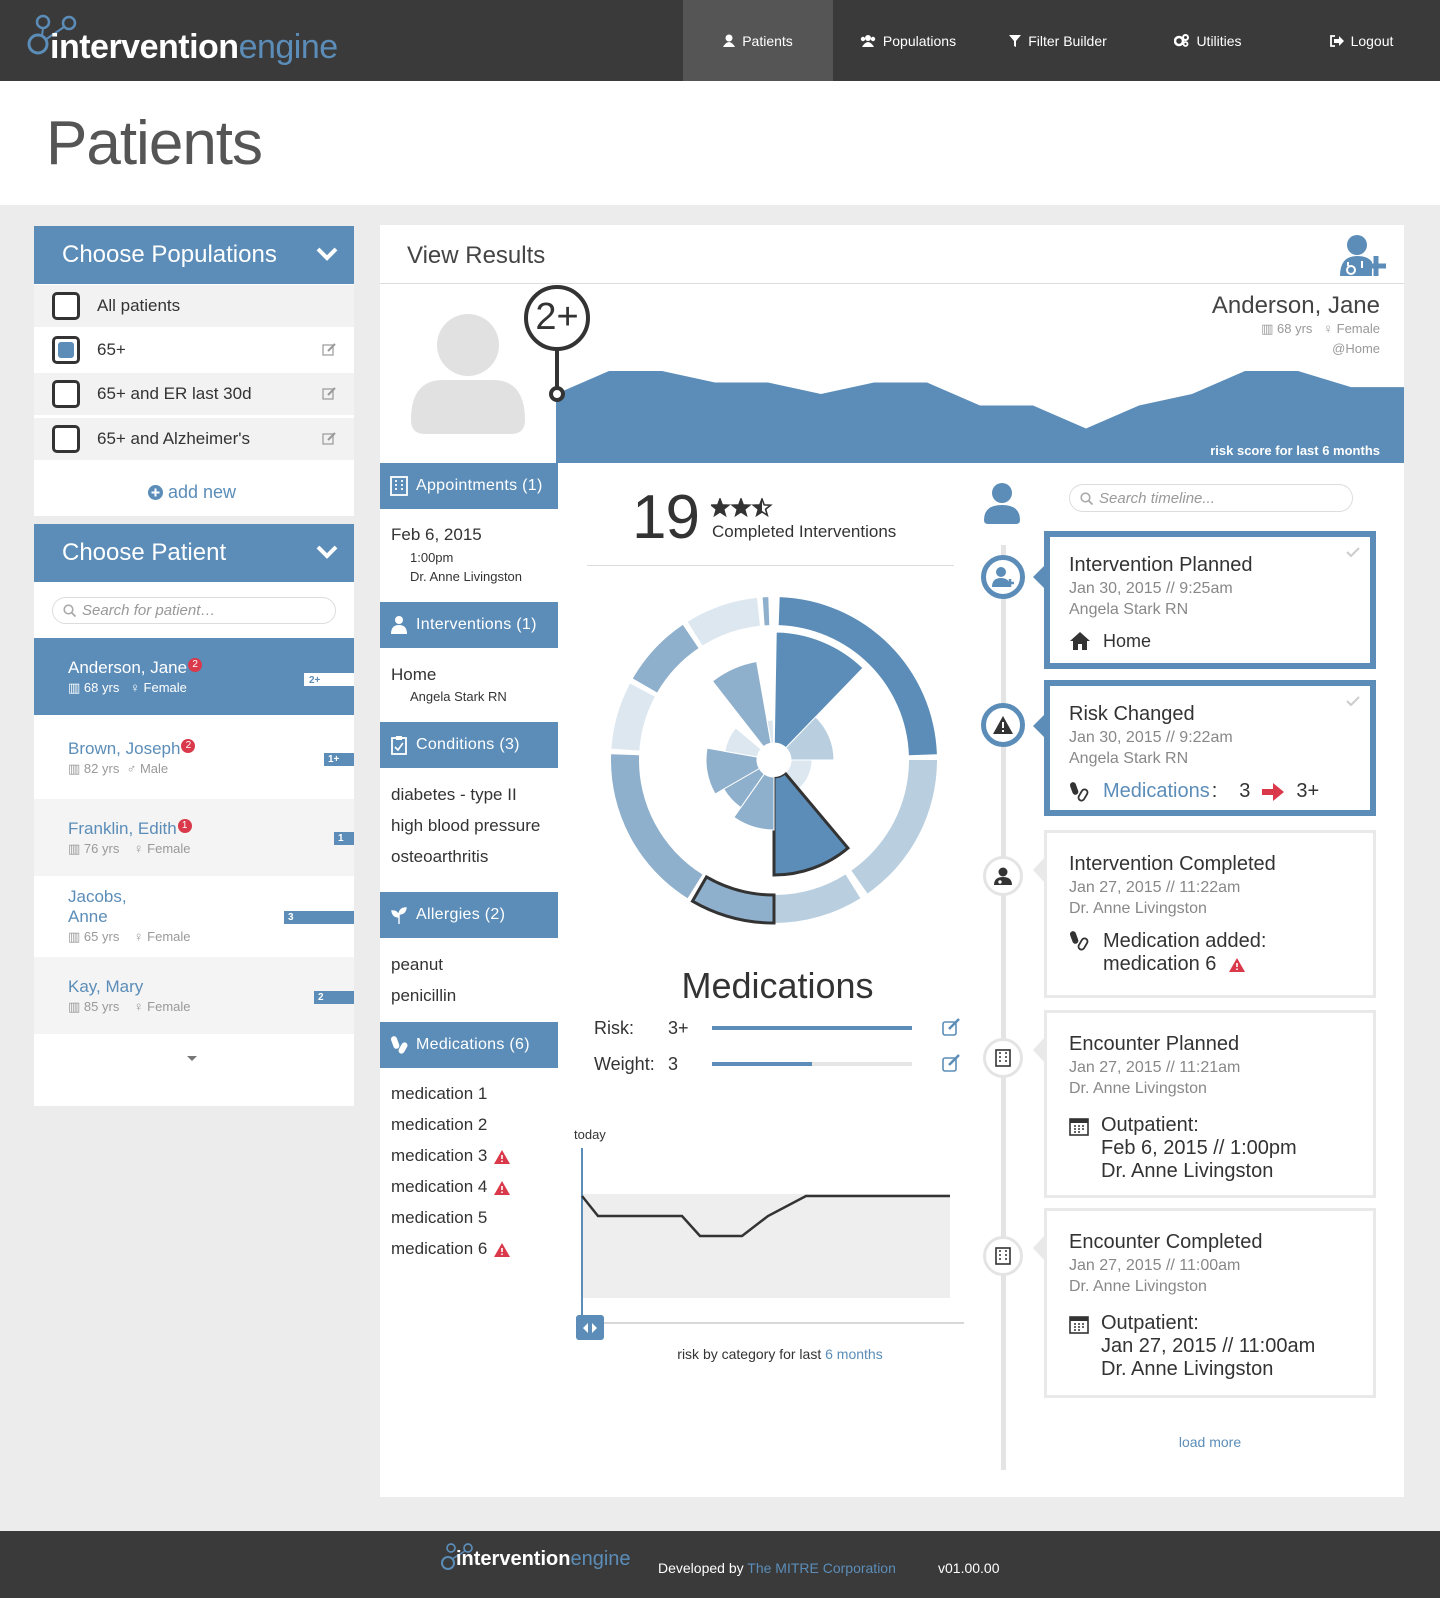  I want to click on nav-filter-builder: Filter Builder, so click(1058, 40).